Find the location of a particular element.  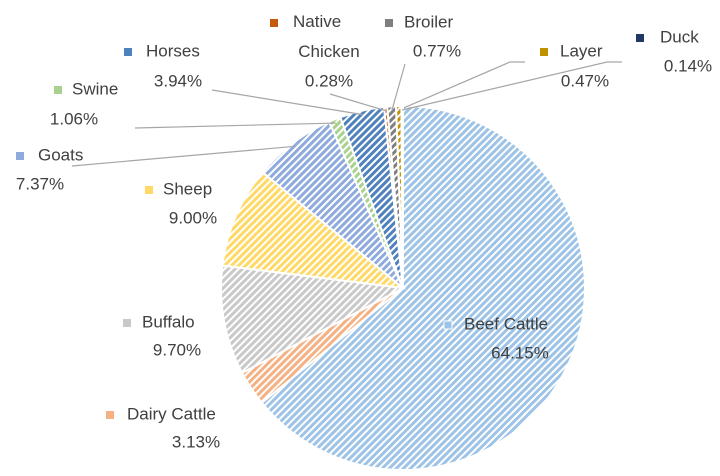

data-label-value: 9.70% is located at coordinates (177, 349).